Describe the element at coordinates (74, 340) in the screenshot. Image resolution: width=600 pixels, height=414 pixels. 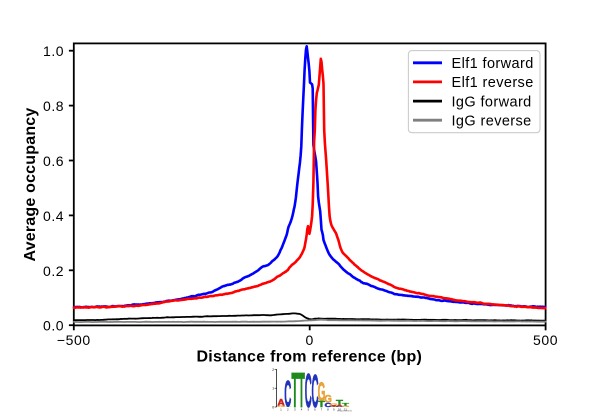
I see `svg-text: −500` at that location.